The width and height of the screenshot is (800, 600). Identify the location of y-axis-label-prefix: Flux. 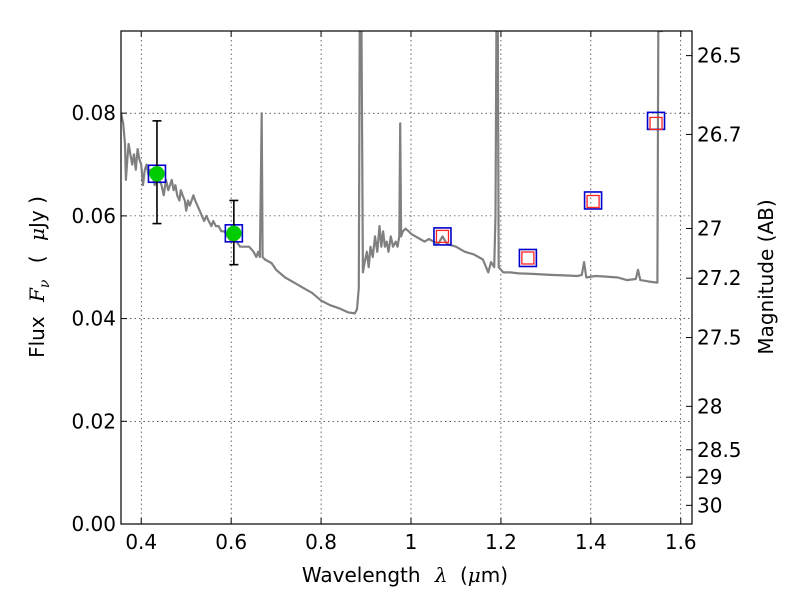
(37, 337).